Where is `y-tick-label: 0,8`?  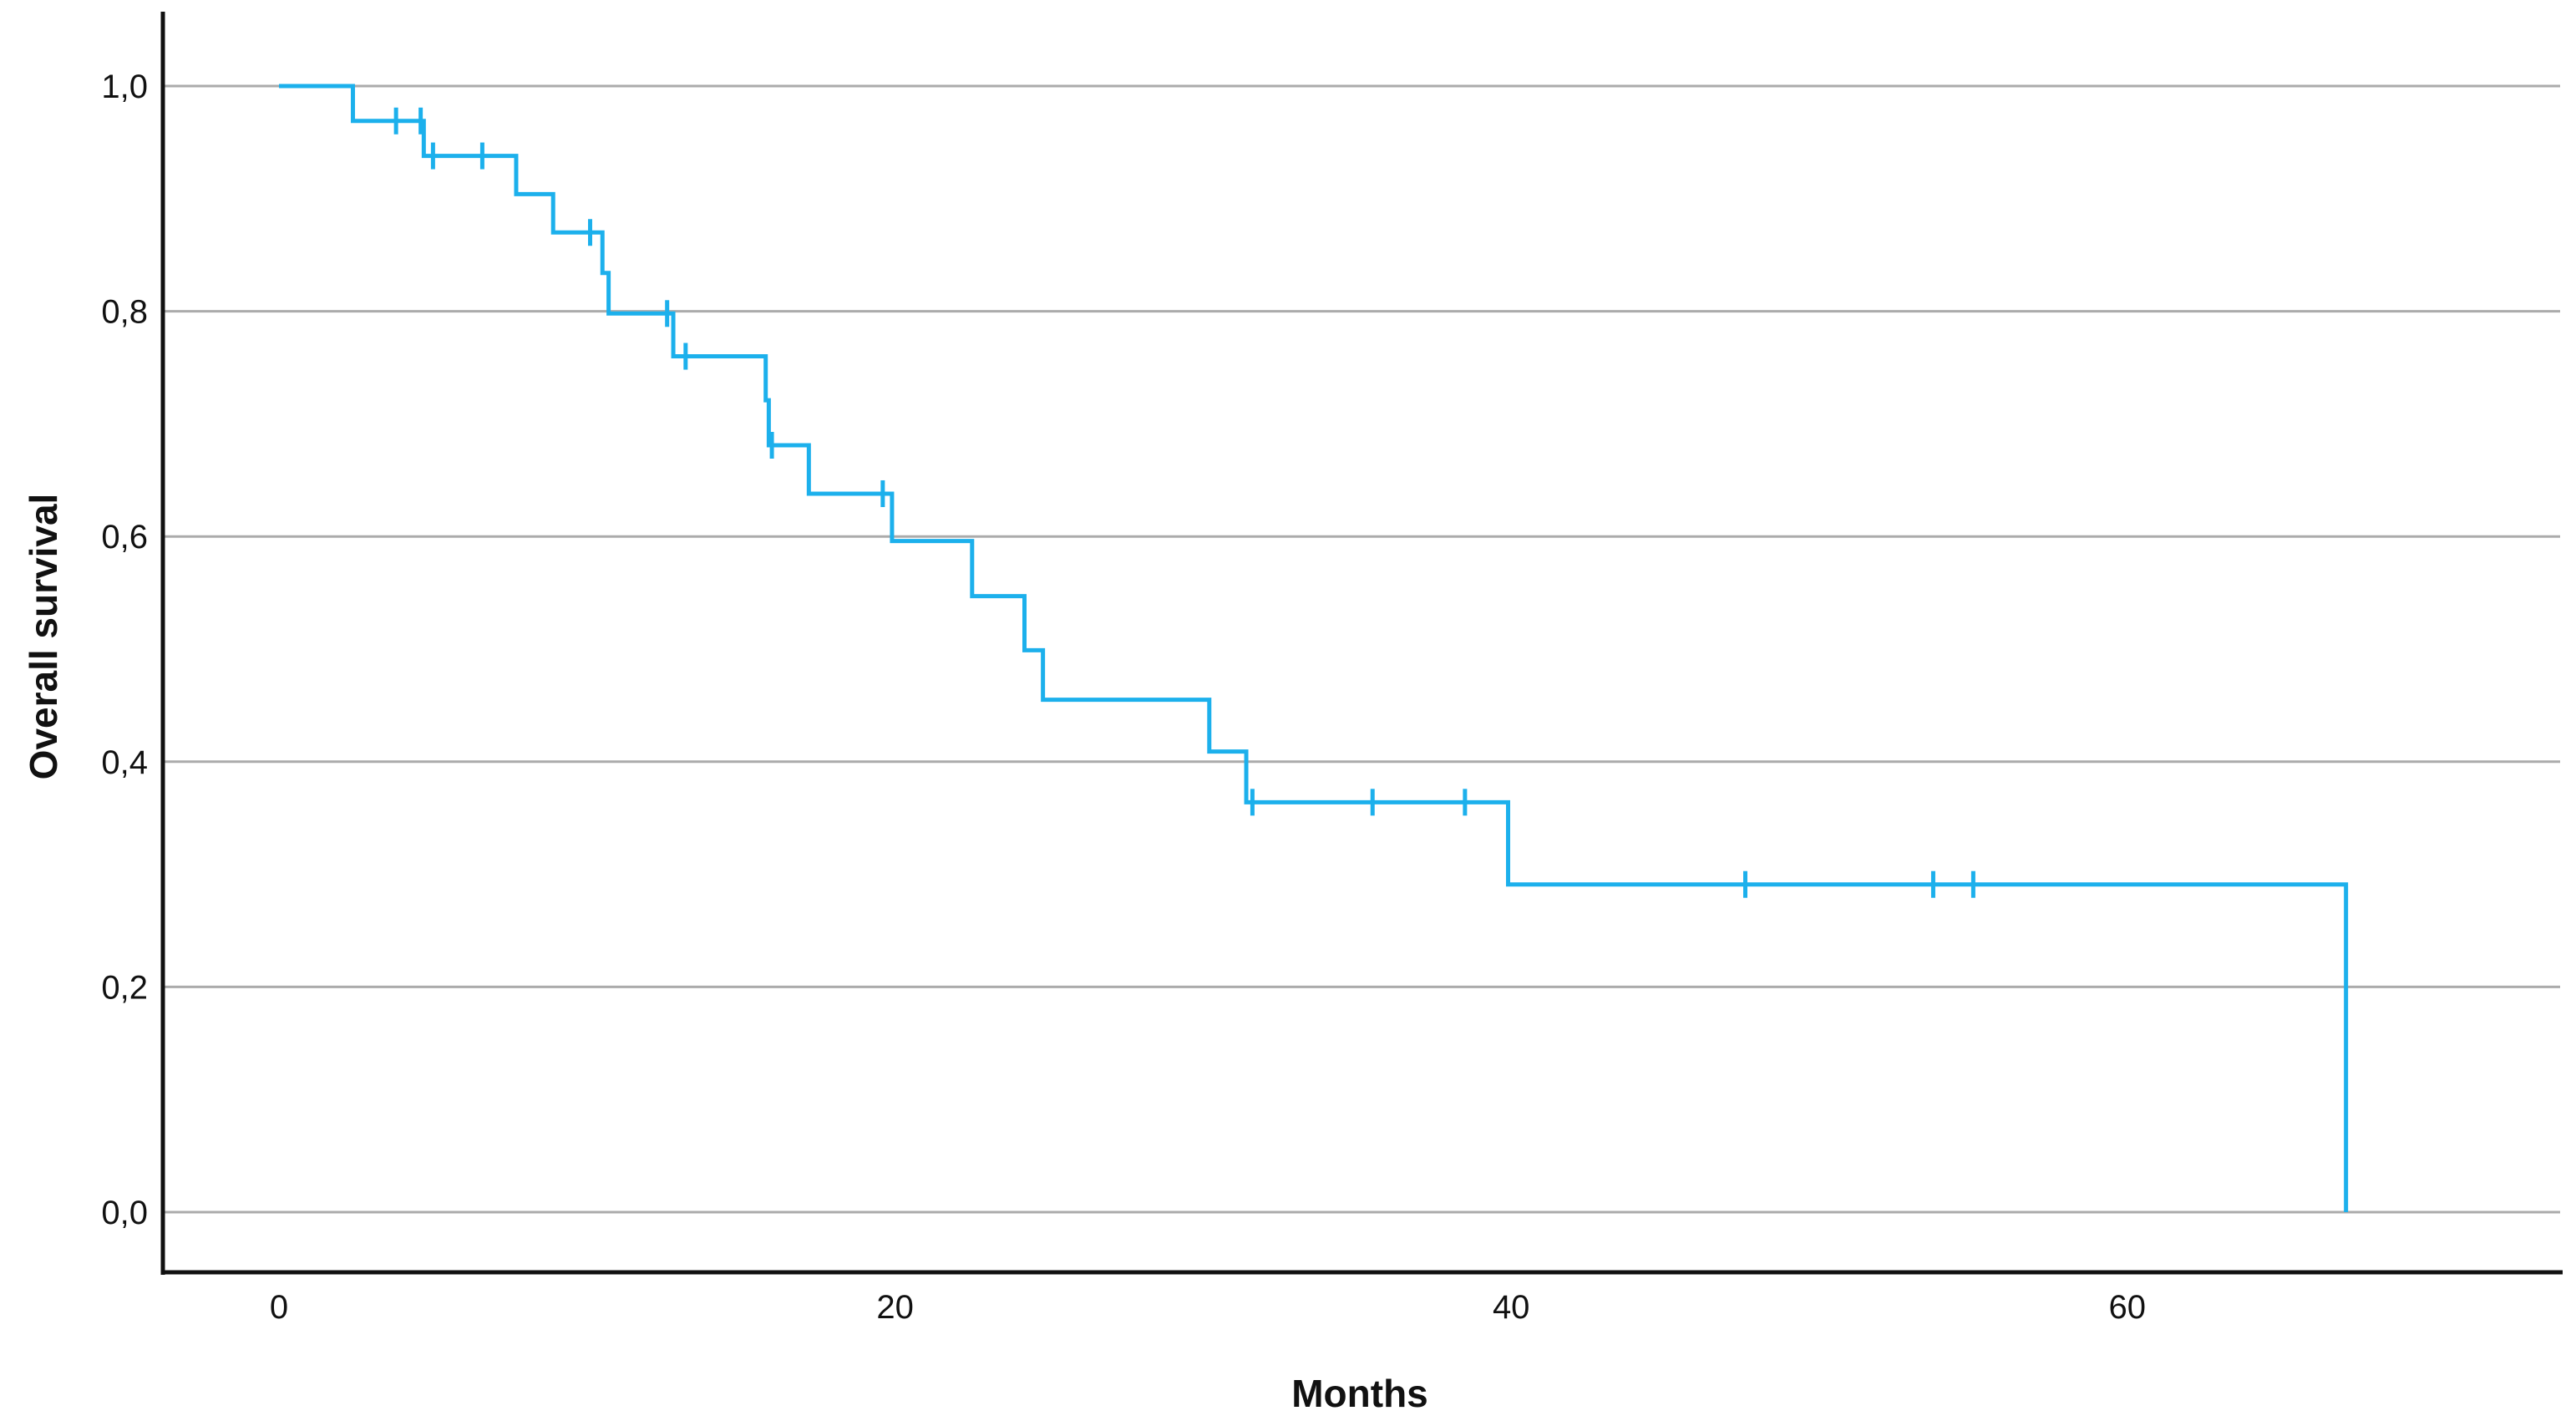
y-tick-label: 0,8 is located at coordinates (124, 312).